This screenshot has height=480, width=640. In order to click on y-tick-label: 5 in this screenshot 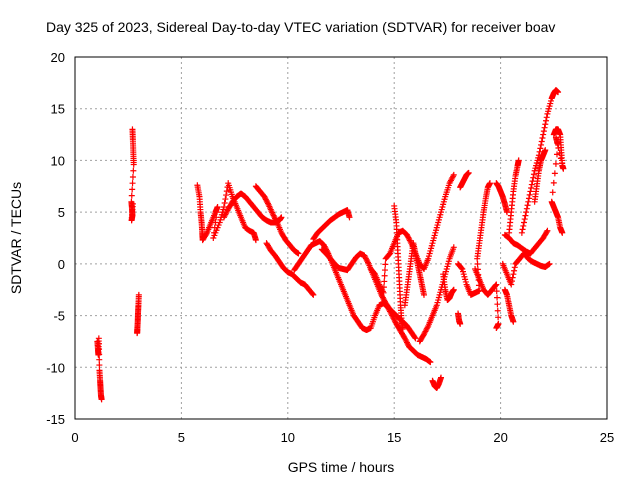, I will do `click(61, 212)`.